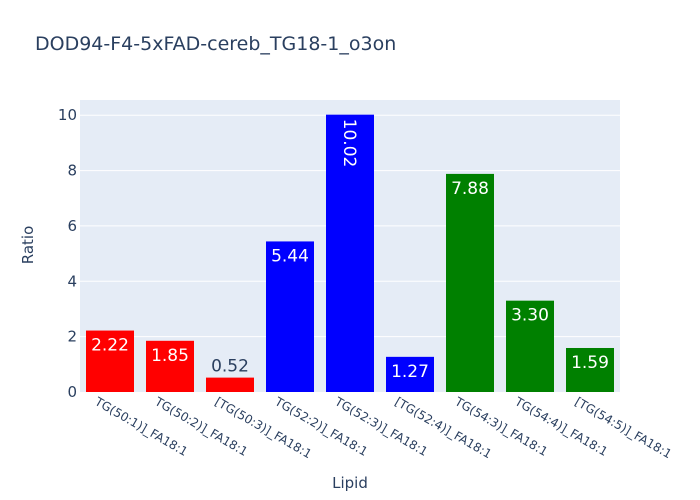  I want to click on chart-title: DOD94-F4-5xFAD-cereb_TG18-1_o3on, so click(215, 44).